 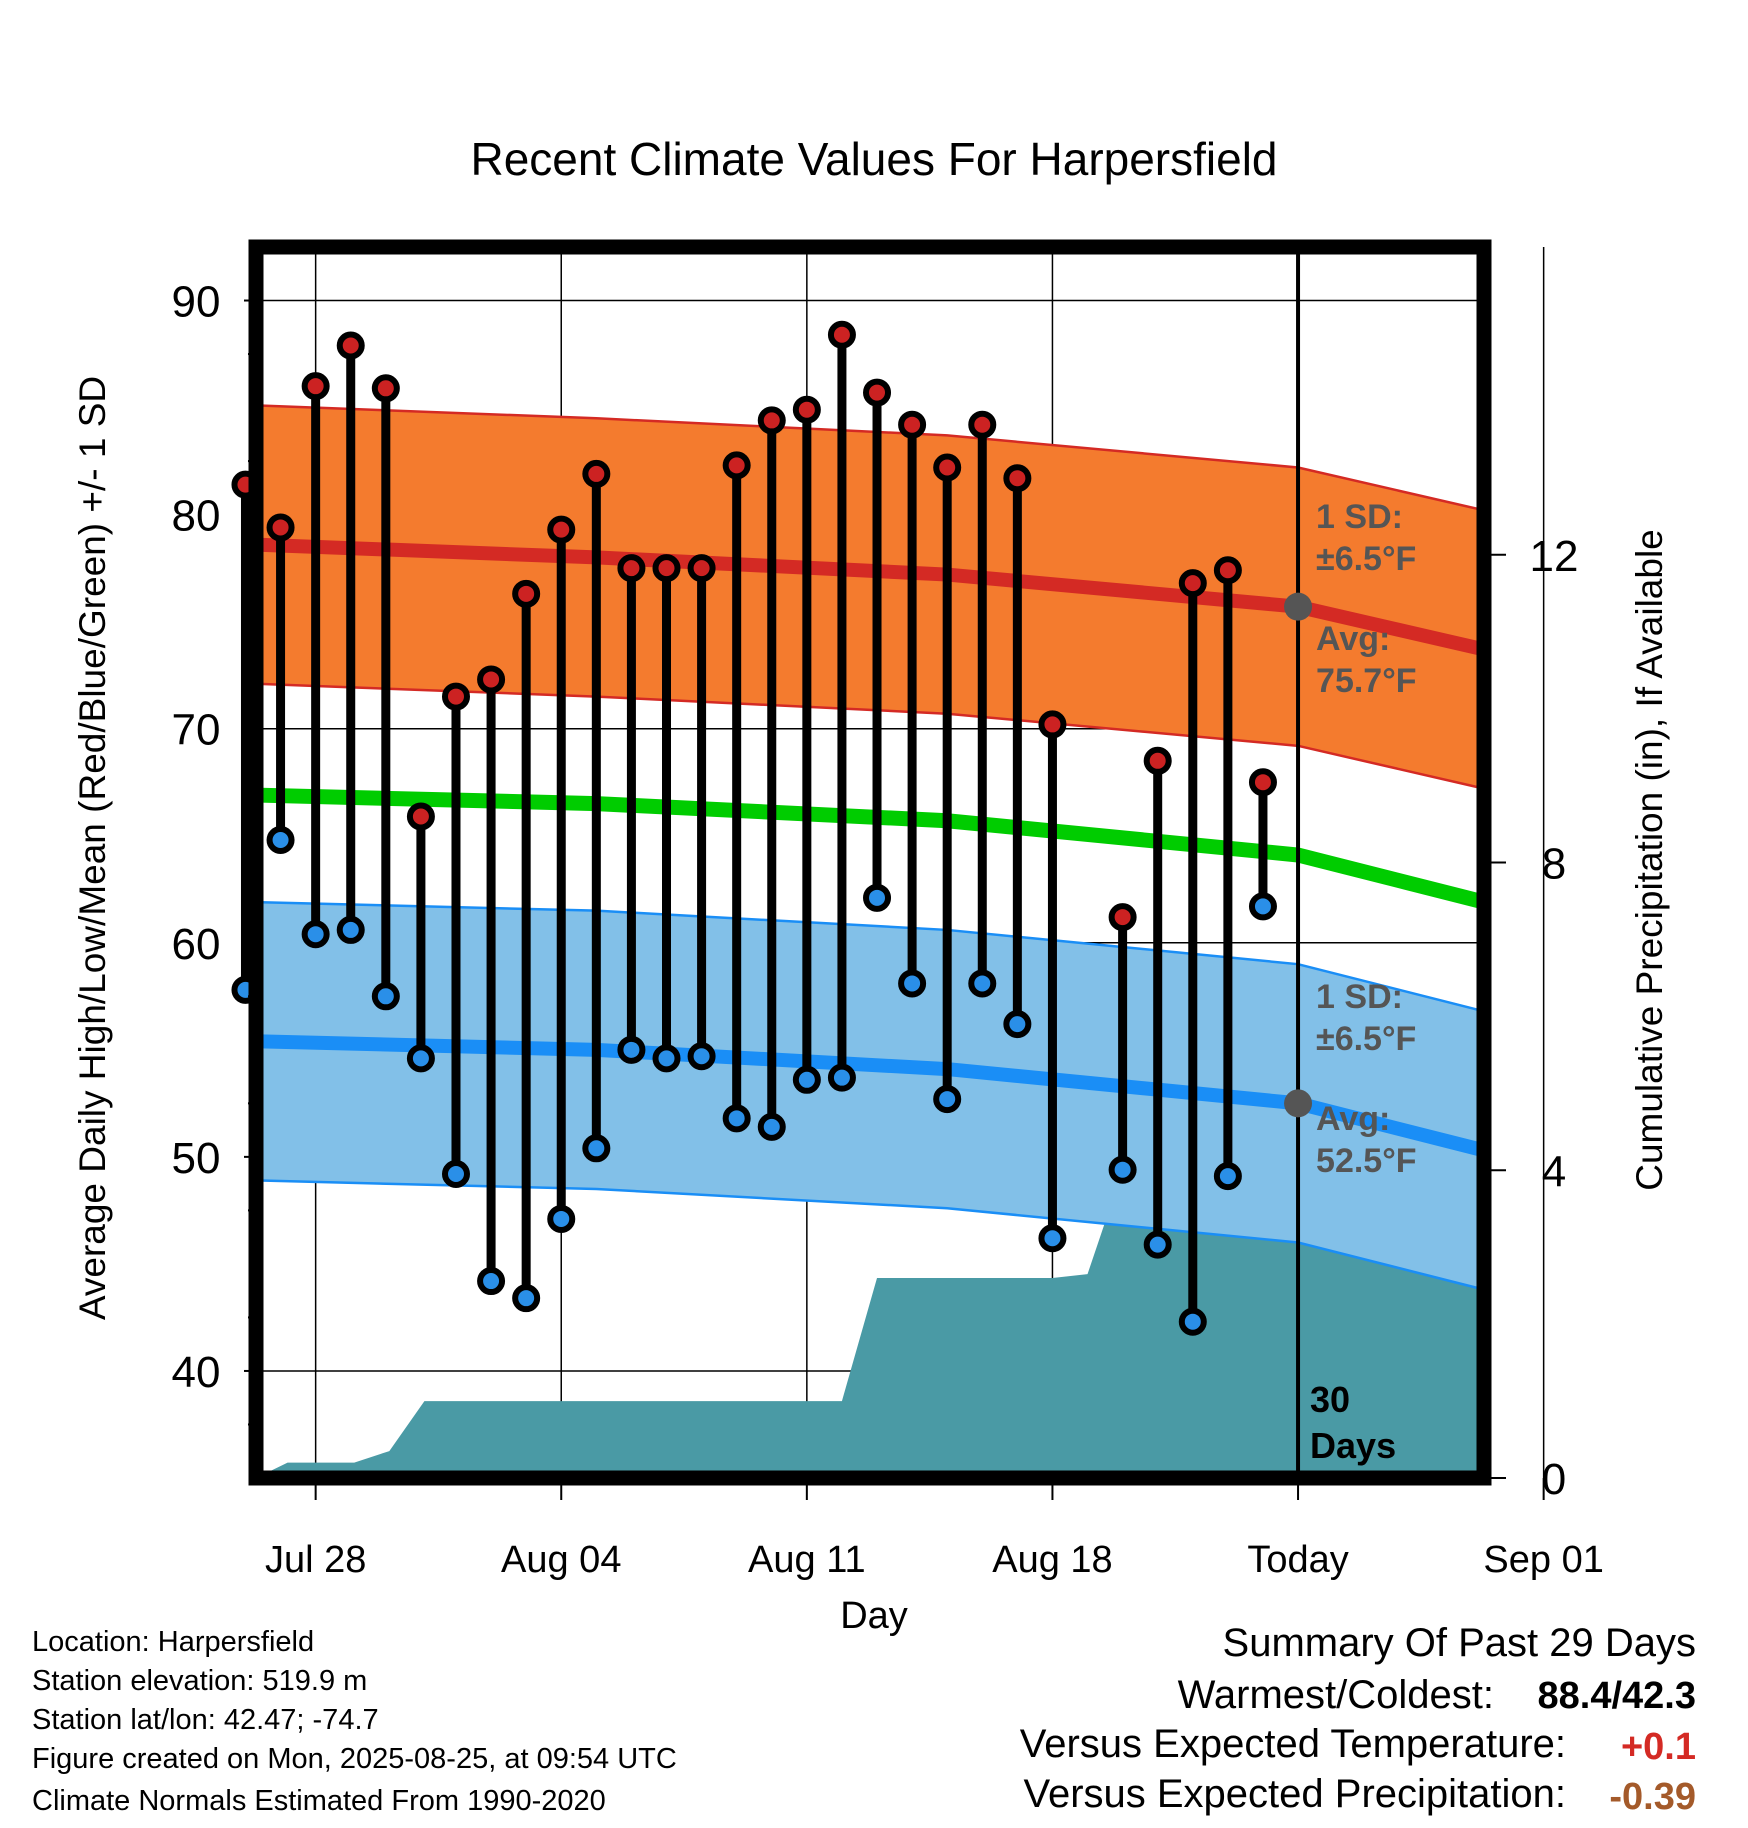 What do you see at coordinates (870, 1316) in the screenshot?
I see `precip-area` at bounding box center [870, 1316].